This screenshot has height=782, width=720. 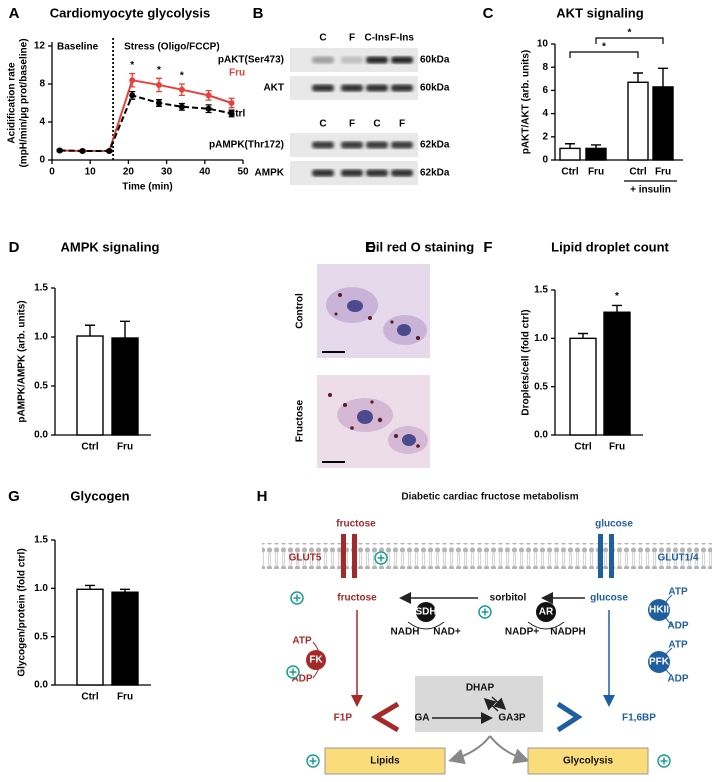 I want to click on y-tick-label: 12, so click(x=40, y=46).